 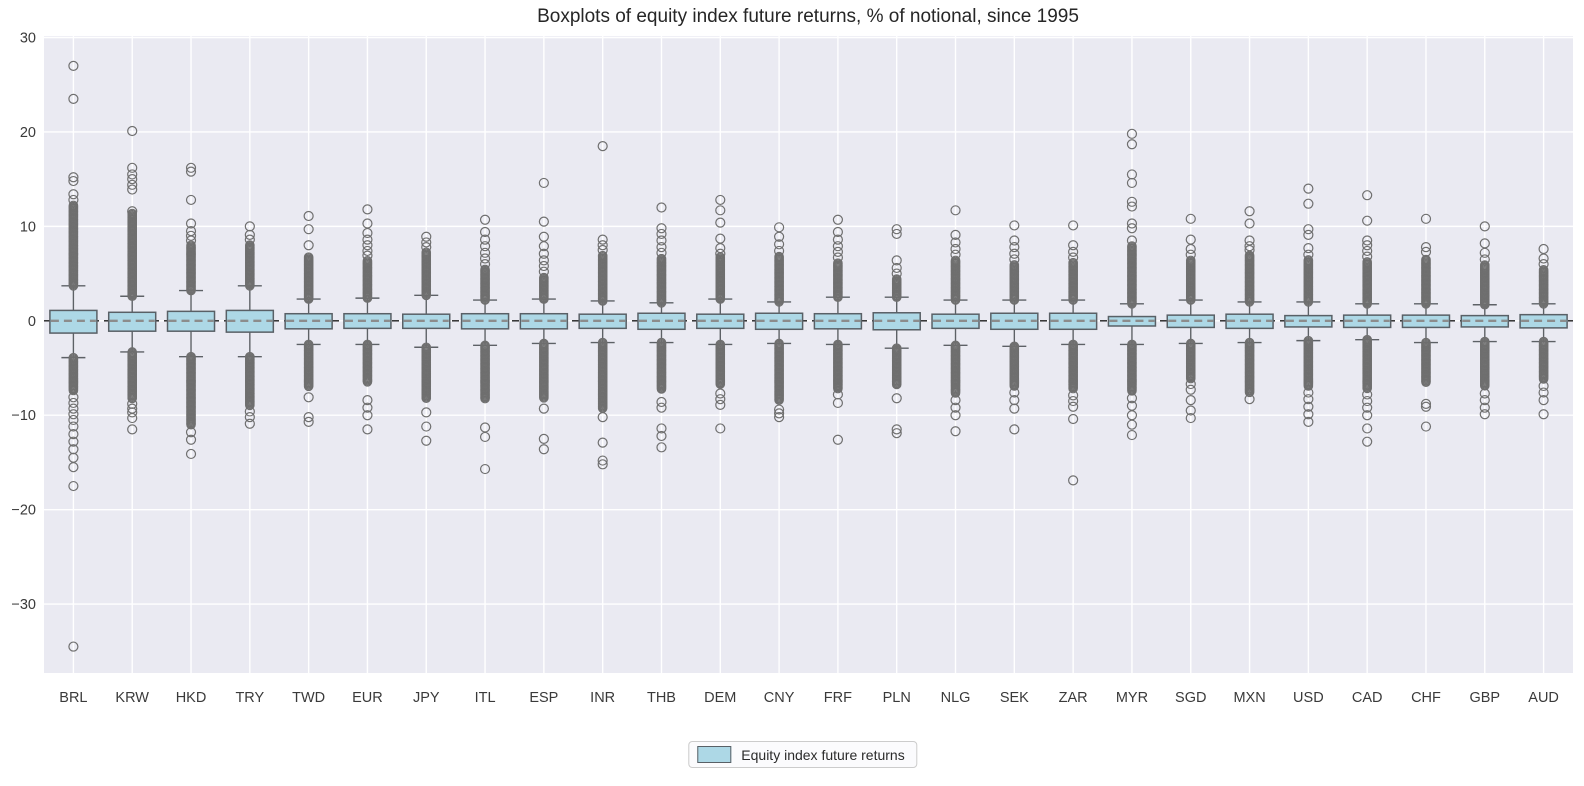 What do you see at coordinates (714, 754) in the screenshot?
I see `legend-swatch-icon` at bounding box center [714, 754].